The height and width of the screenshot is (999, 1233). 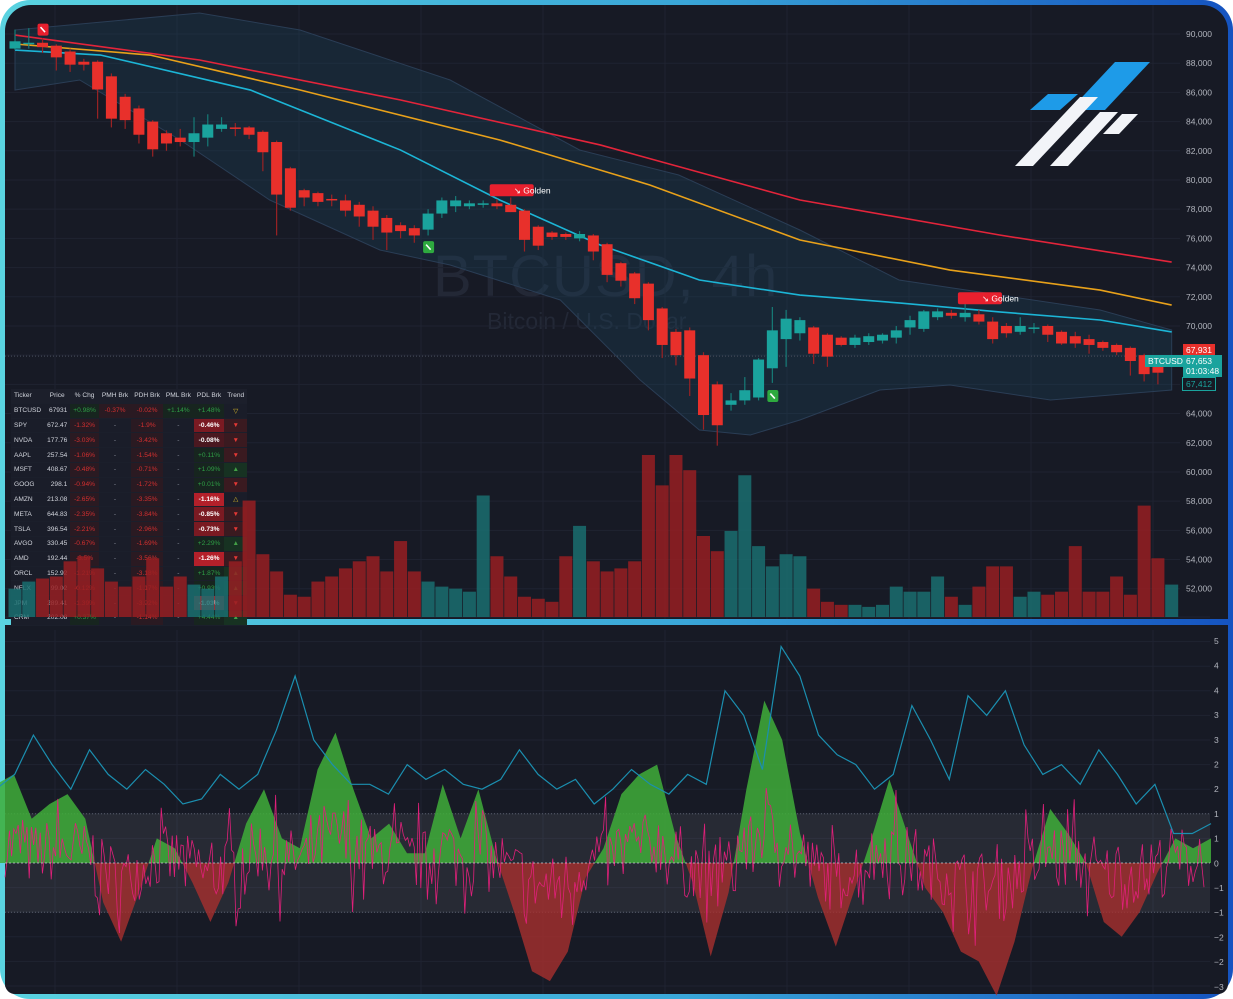 I want to click on screener-row: AVGO 330.45 -0.67% - -1.69% - +2.29% ▲, so click(x=129, y=544).